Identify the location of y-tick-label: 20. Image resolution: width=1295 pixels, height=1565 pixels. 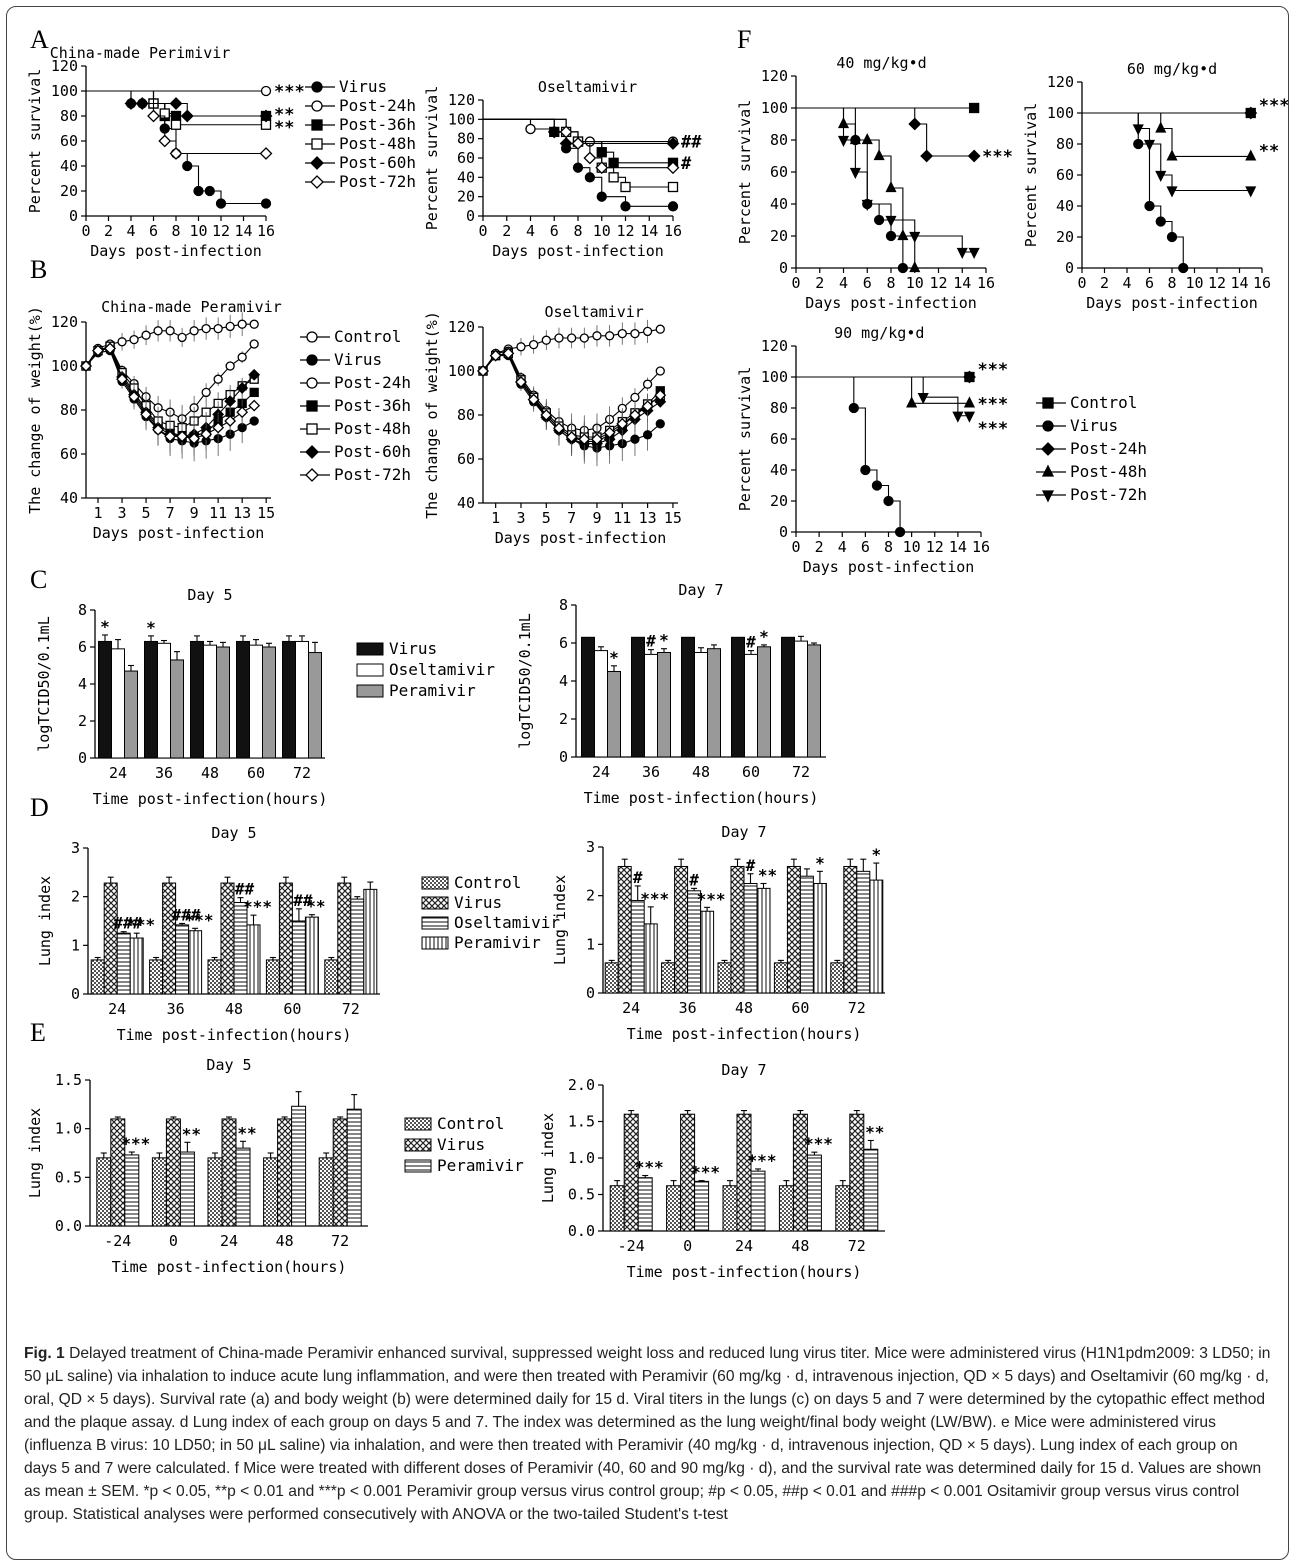
(1065, 237).